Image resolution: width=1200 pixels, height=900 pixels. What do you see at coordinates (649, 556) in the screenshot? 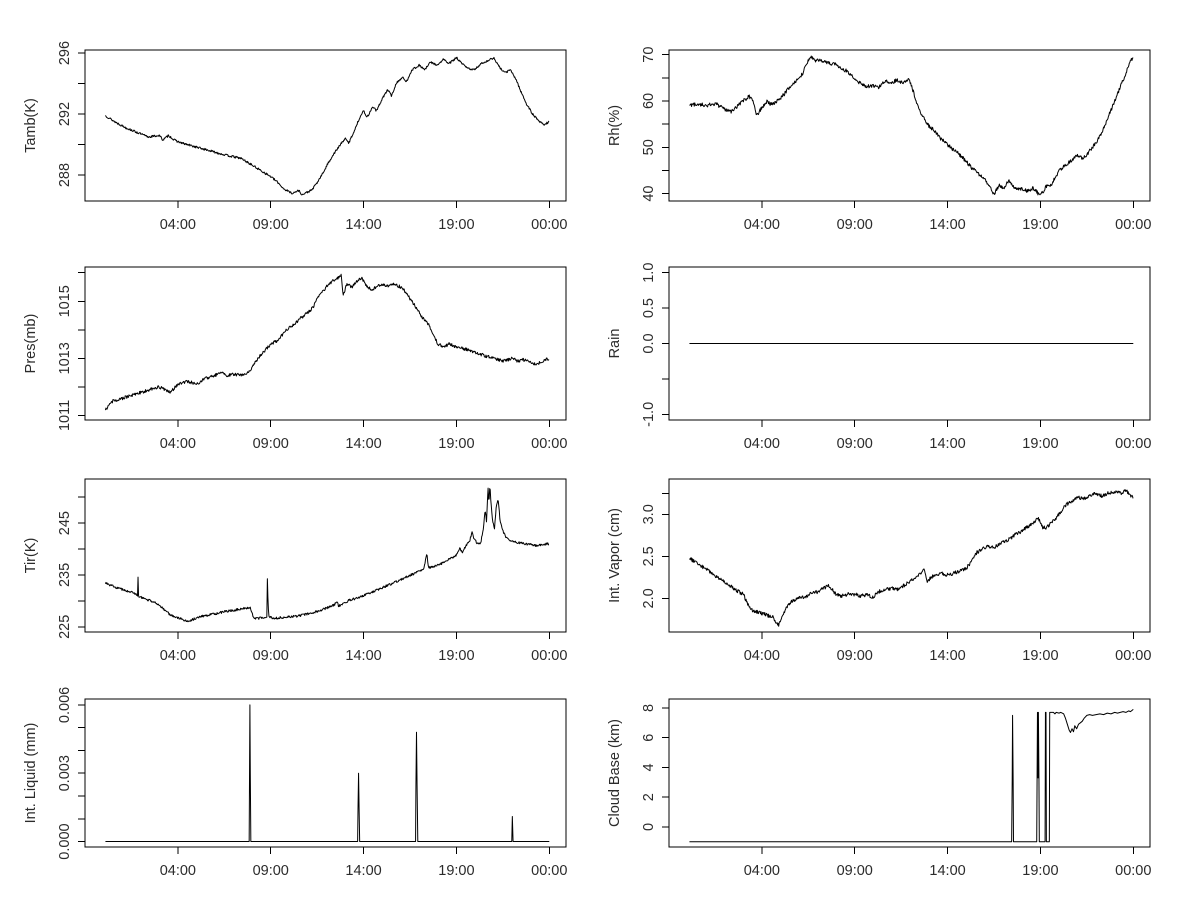
I see `y-tick-label: 2.5` at bounding box center [649, 556].